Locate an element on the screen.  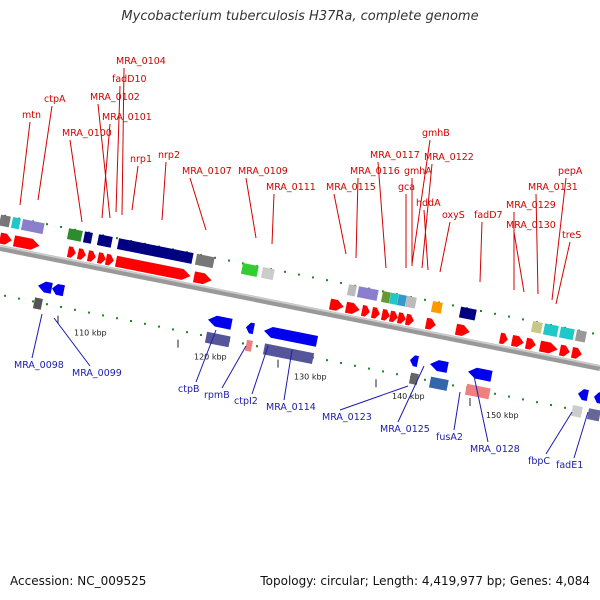
forward-gene-label: MRA_0117 is located at coordinates (395, 155).